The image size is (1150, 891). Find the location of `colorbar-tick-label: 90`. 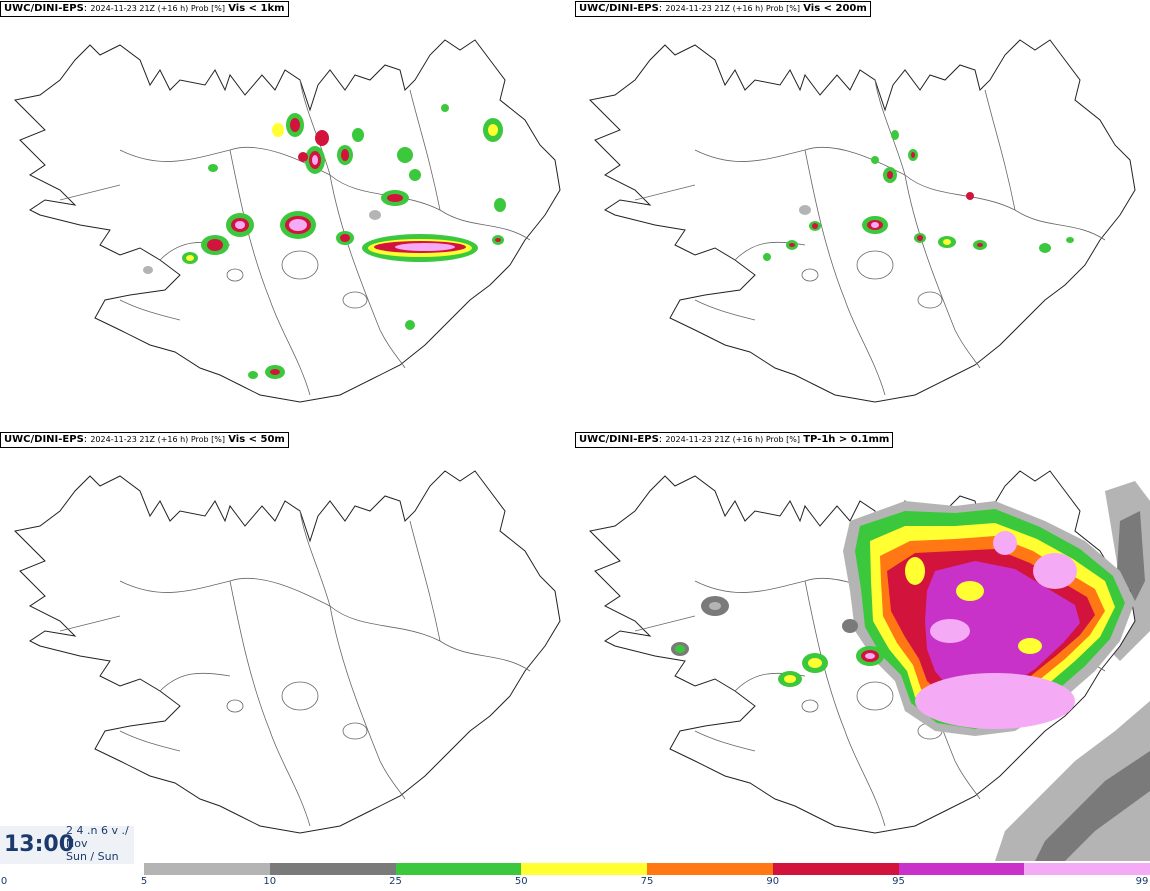

colorbar-tick-label: 90 is located at coordinates (773, 881).